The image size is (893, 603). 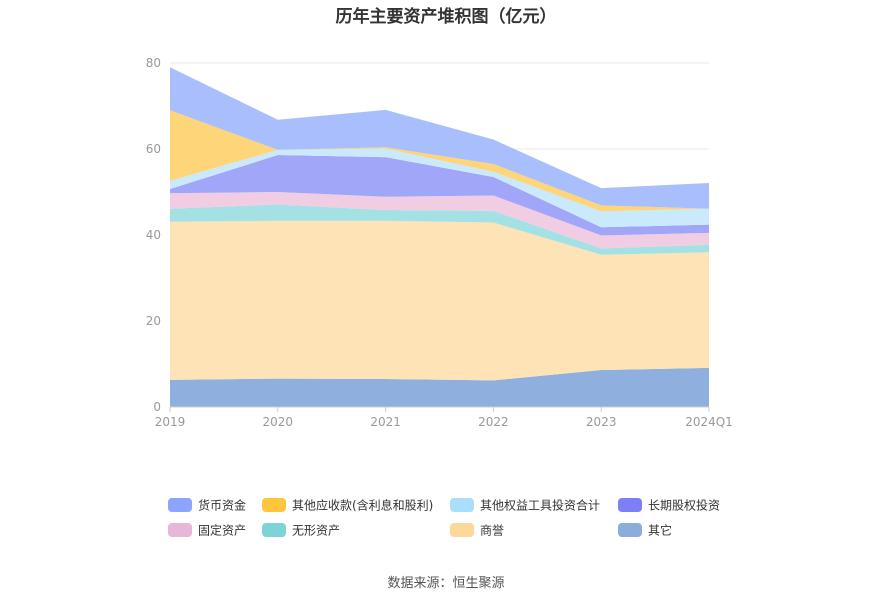 I want to click on legend-item: 固定资产, so click(x=207, y=530).